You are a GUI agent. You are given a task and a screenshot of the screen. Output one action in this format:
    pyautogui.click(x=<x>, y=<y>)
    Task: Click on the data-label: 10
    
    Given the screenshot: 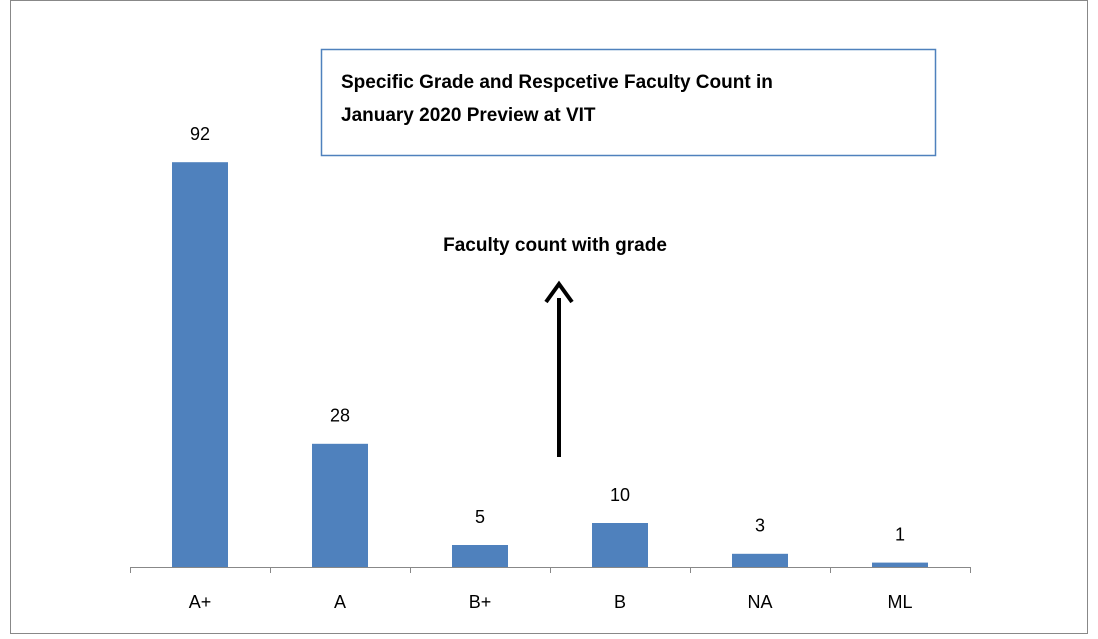 What is the action you would take?
    pyautogui.click(x=620, y=495)
    